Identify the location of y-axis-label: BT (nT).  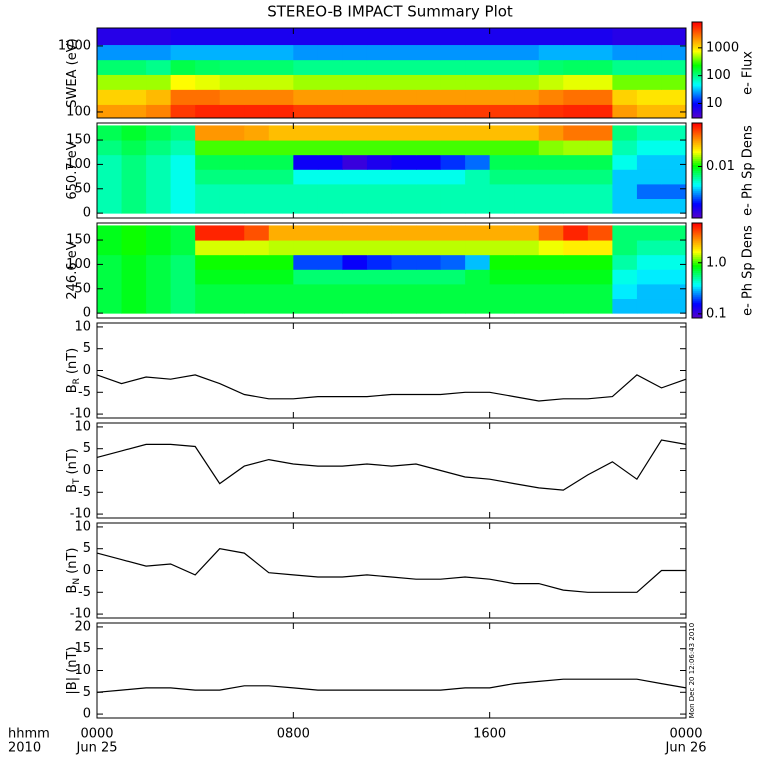
(73, 470).